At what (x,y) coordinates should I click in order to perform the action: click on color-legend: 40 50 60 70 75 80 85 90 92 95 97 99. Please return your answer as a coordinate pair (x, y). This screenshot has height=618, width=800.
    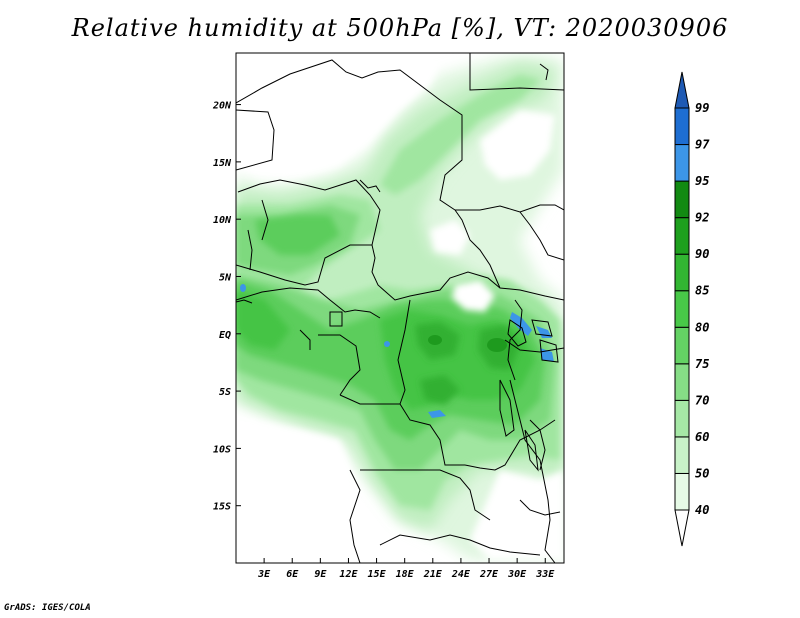
    Looking at the image, I should click on (692, 309).